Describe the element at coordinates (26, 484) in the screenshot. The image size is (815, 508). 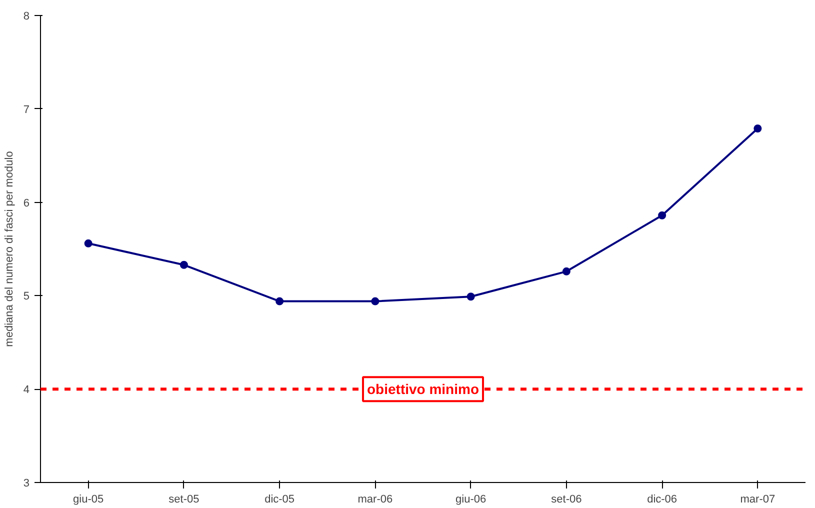
I see `y-tick-label: 3` at that location.